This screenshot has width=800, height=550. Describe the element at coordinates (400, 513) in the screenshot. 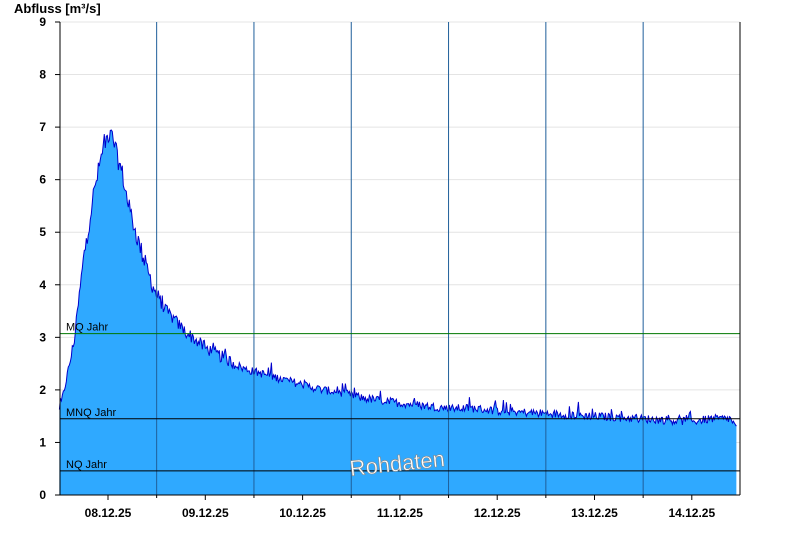

I see `x-tick-label-3: 11.12.25` at that location.